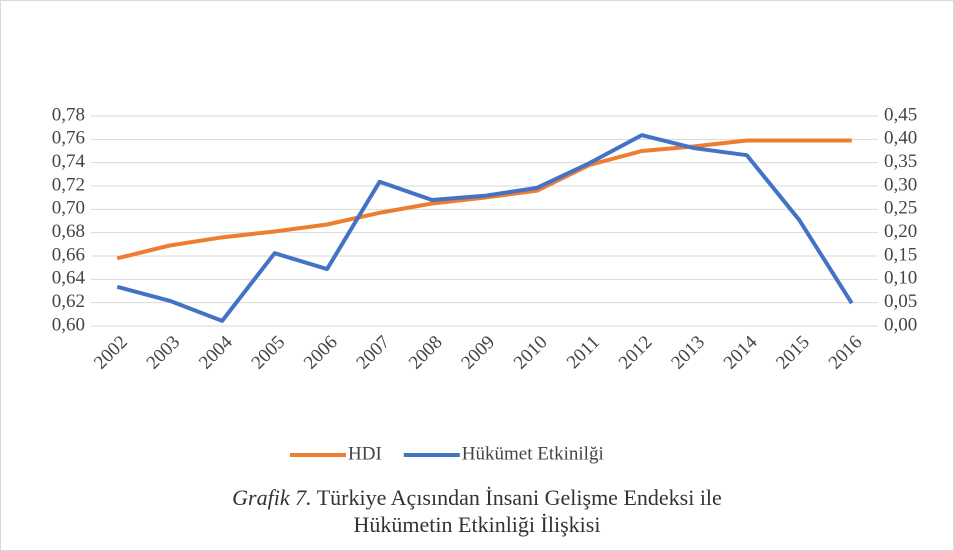  I want to click on y-tick-label: 0,76, so click(68, 138).